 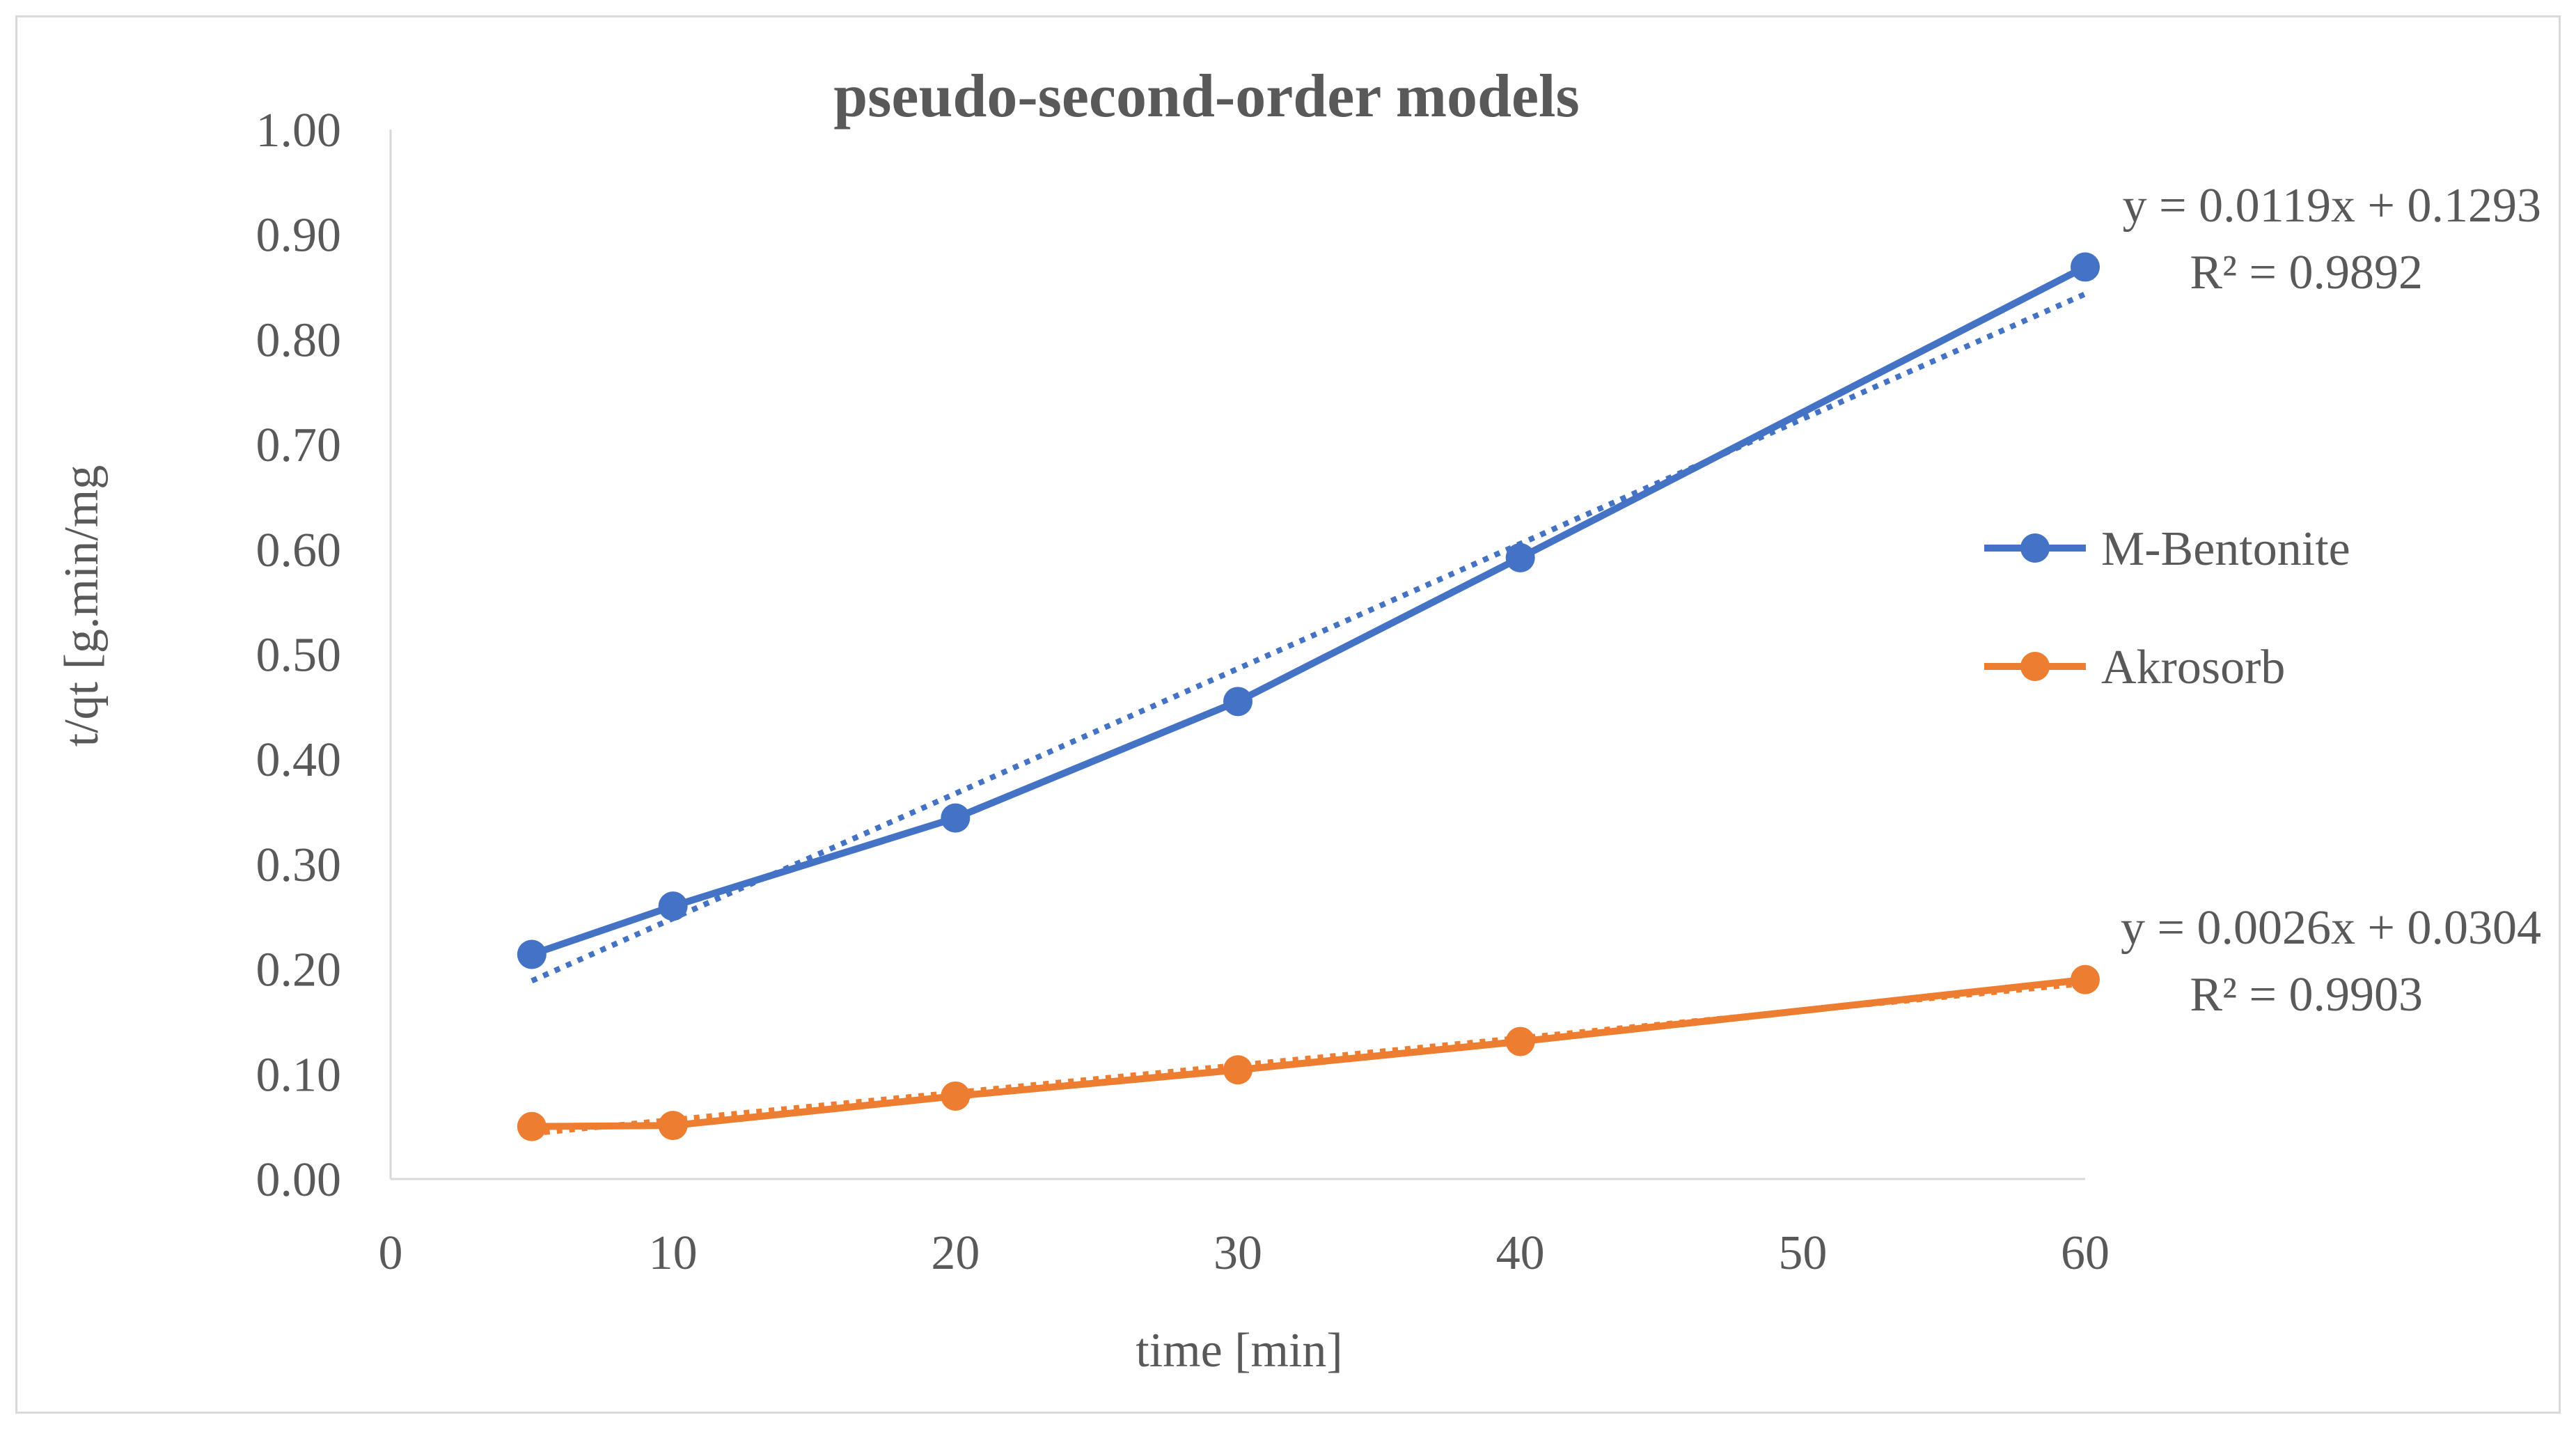 I want to click on legend-label: Akrosorb, so click(x=2193, y=668).